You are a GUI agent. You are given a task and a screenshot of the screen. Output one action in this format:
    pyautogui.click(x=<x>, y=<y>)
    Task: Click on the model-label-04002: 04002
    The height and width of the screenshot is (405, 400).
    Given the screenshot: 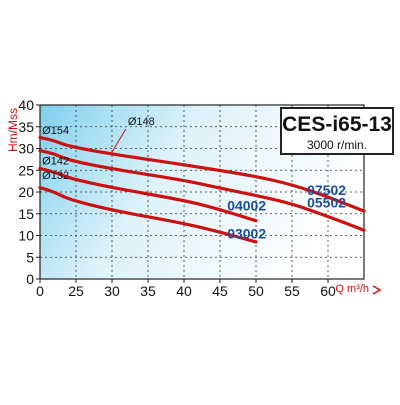 What is the action you would take?
    pyautogui.click(x=246, y=206)
    